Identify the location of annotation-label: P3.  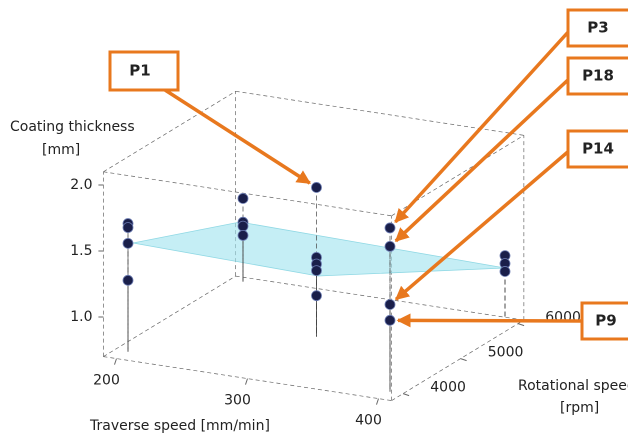
(597, 28).